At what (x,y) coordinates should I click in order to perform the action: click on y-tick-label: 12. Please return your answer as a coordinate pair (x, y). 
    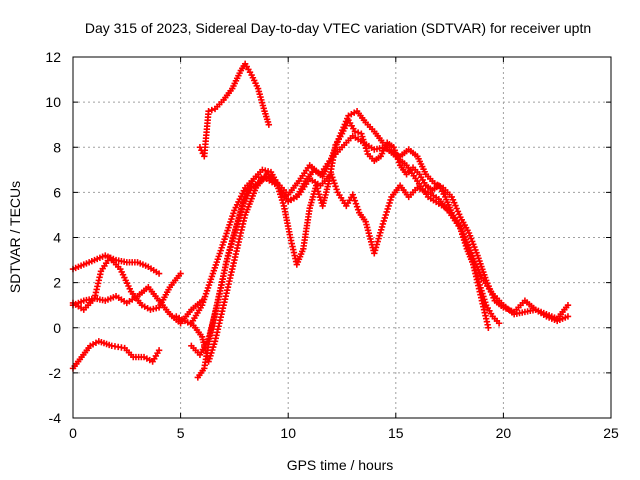
    Looking at the image, I should click on (53, 57).